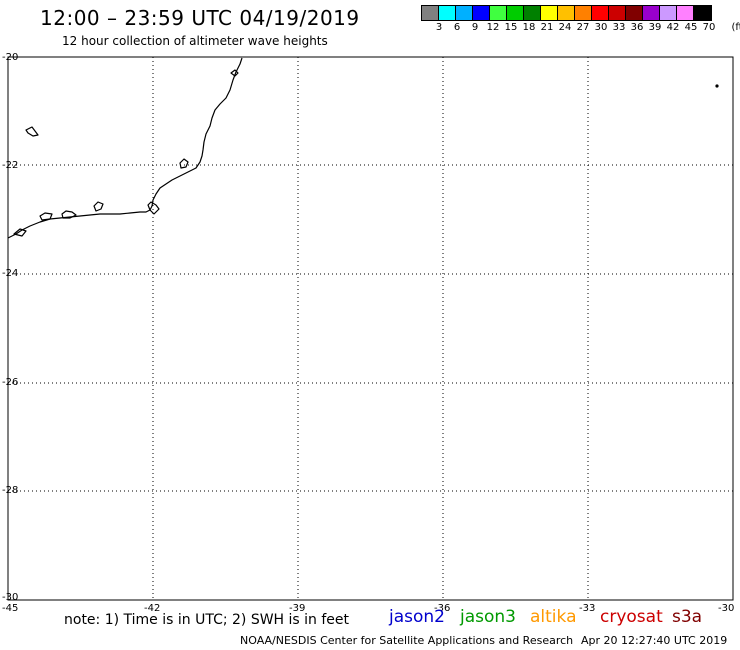 This screenshot has width=740, height=650. I want to click on lat-tick-label: -22, so click(10, 165).